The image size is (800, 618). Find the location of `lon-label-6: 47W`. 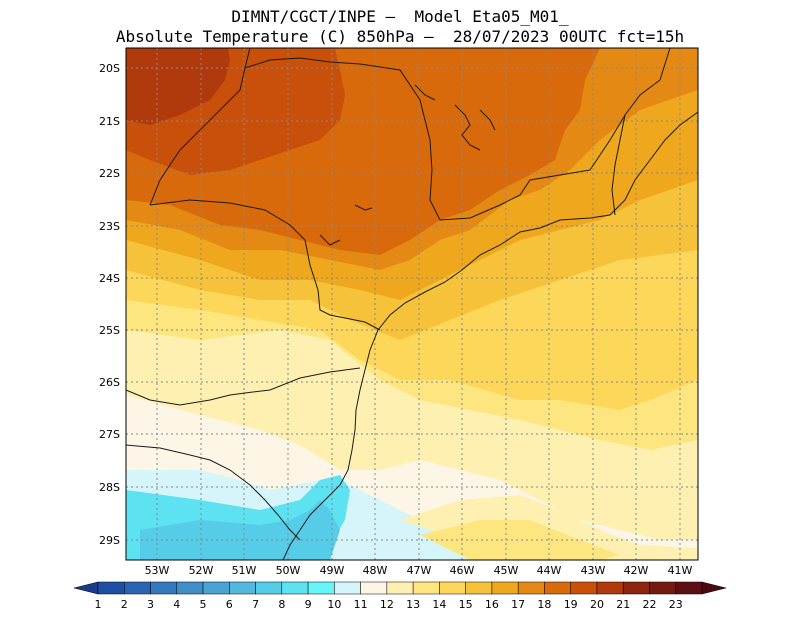

lon-label-6: 47W is located at coordinates (419, 570).